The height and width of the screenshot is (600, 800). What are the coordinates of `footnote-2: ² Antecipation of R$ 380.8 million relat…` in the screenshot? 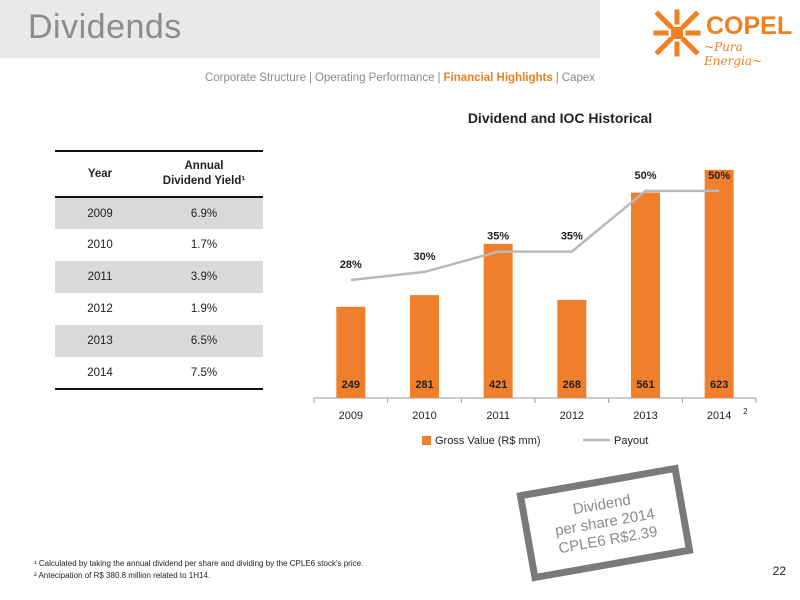 It's located at (122, 575).